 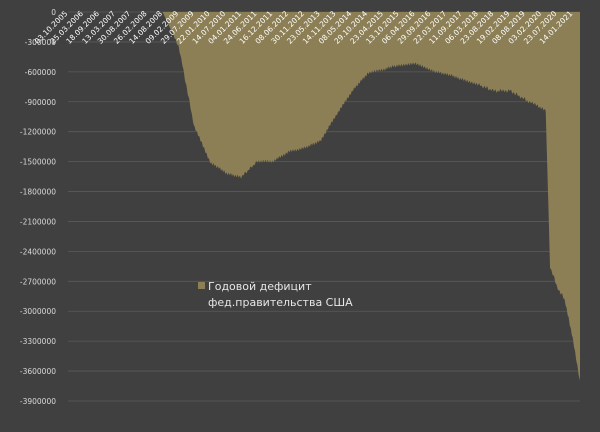 I want to click on y-tick-label: -1800000, so click(x=38, y=192).